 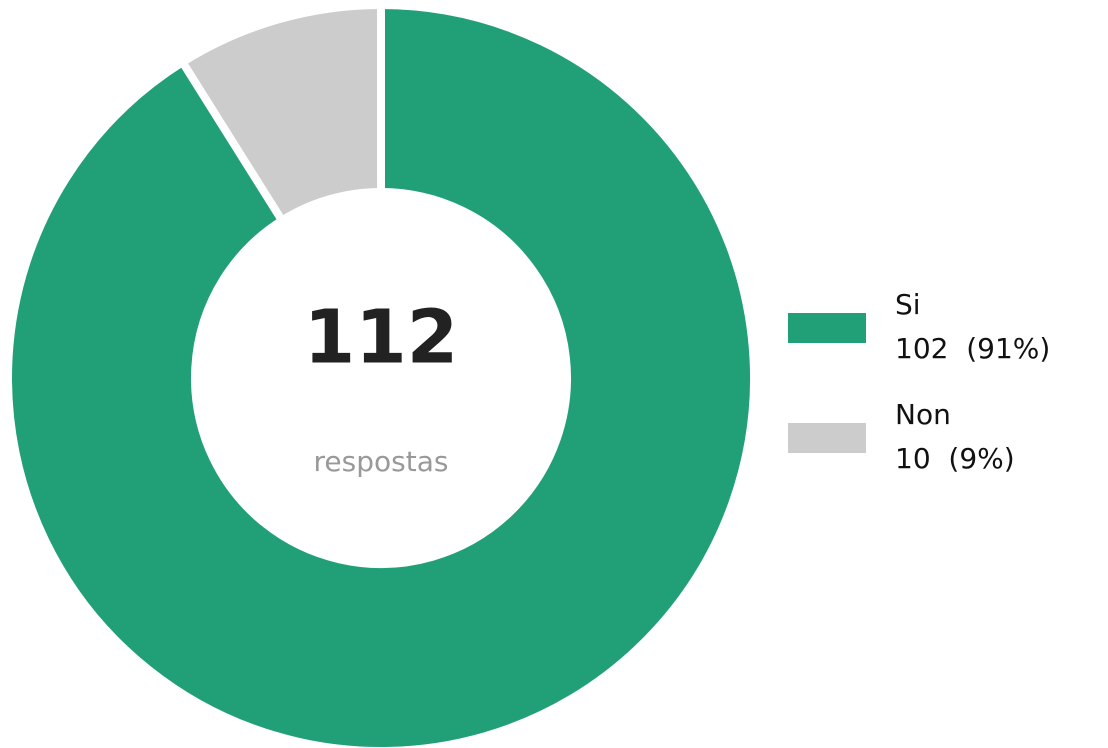 I want to click on center-value: 112, so click(x=381, y=338).